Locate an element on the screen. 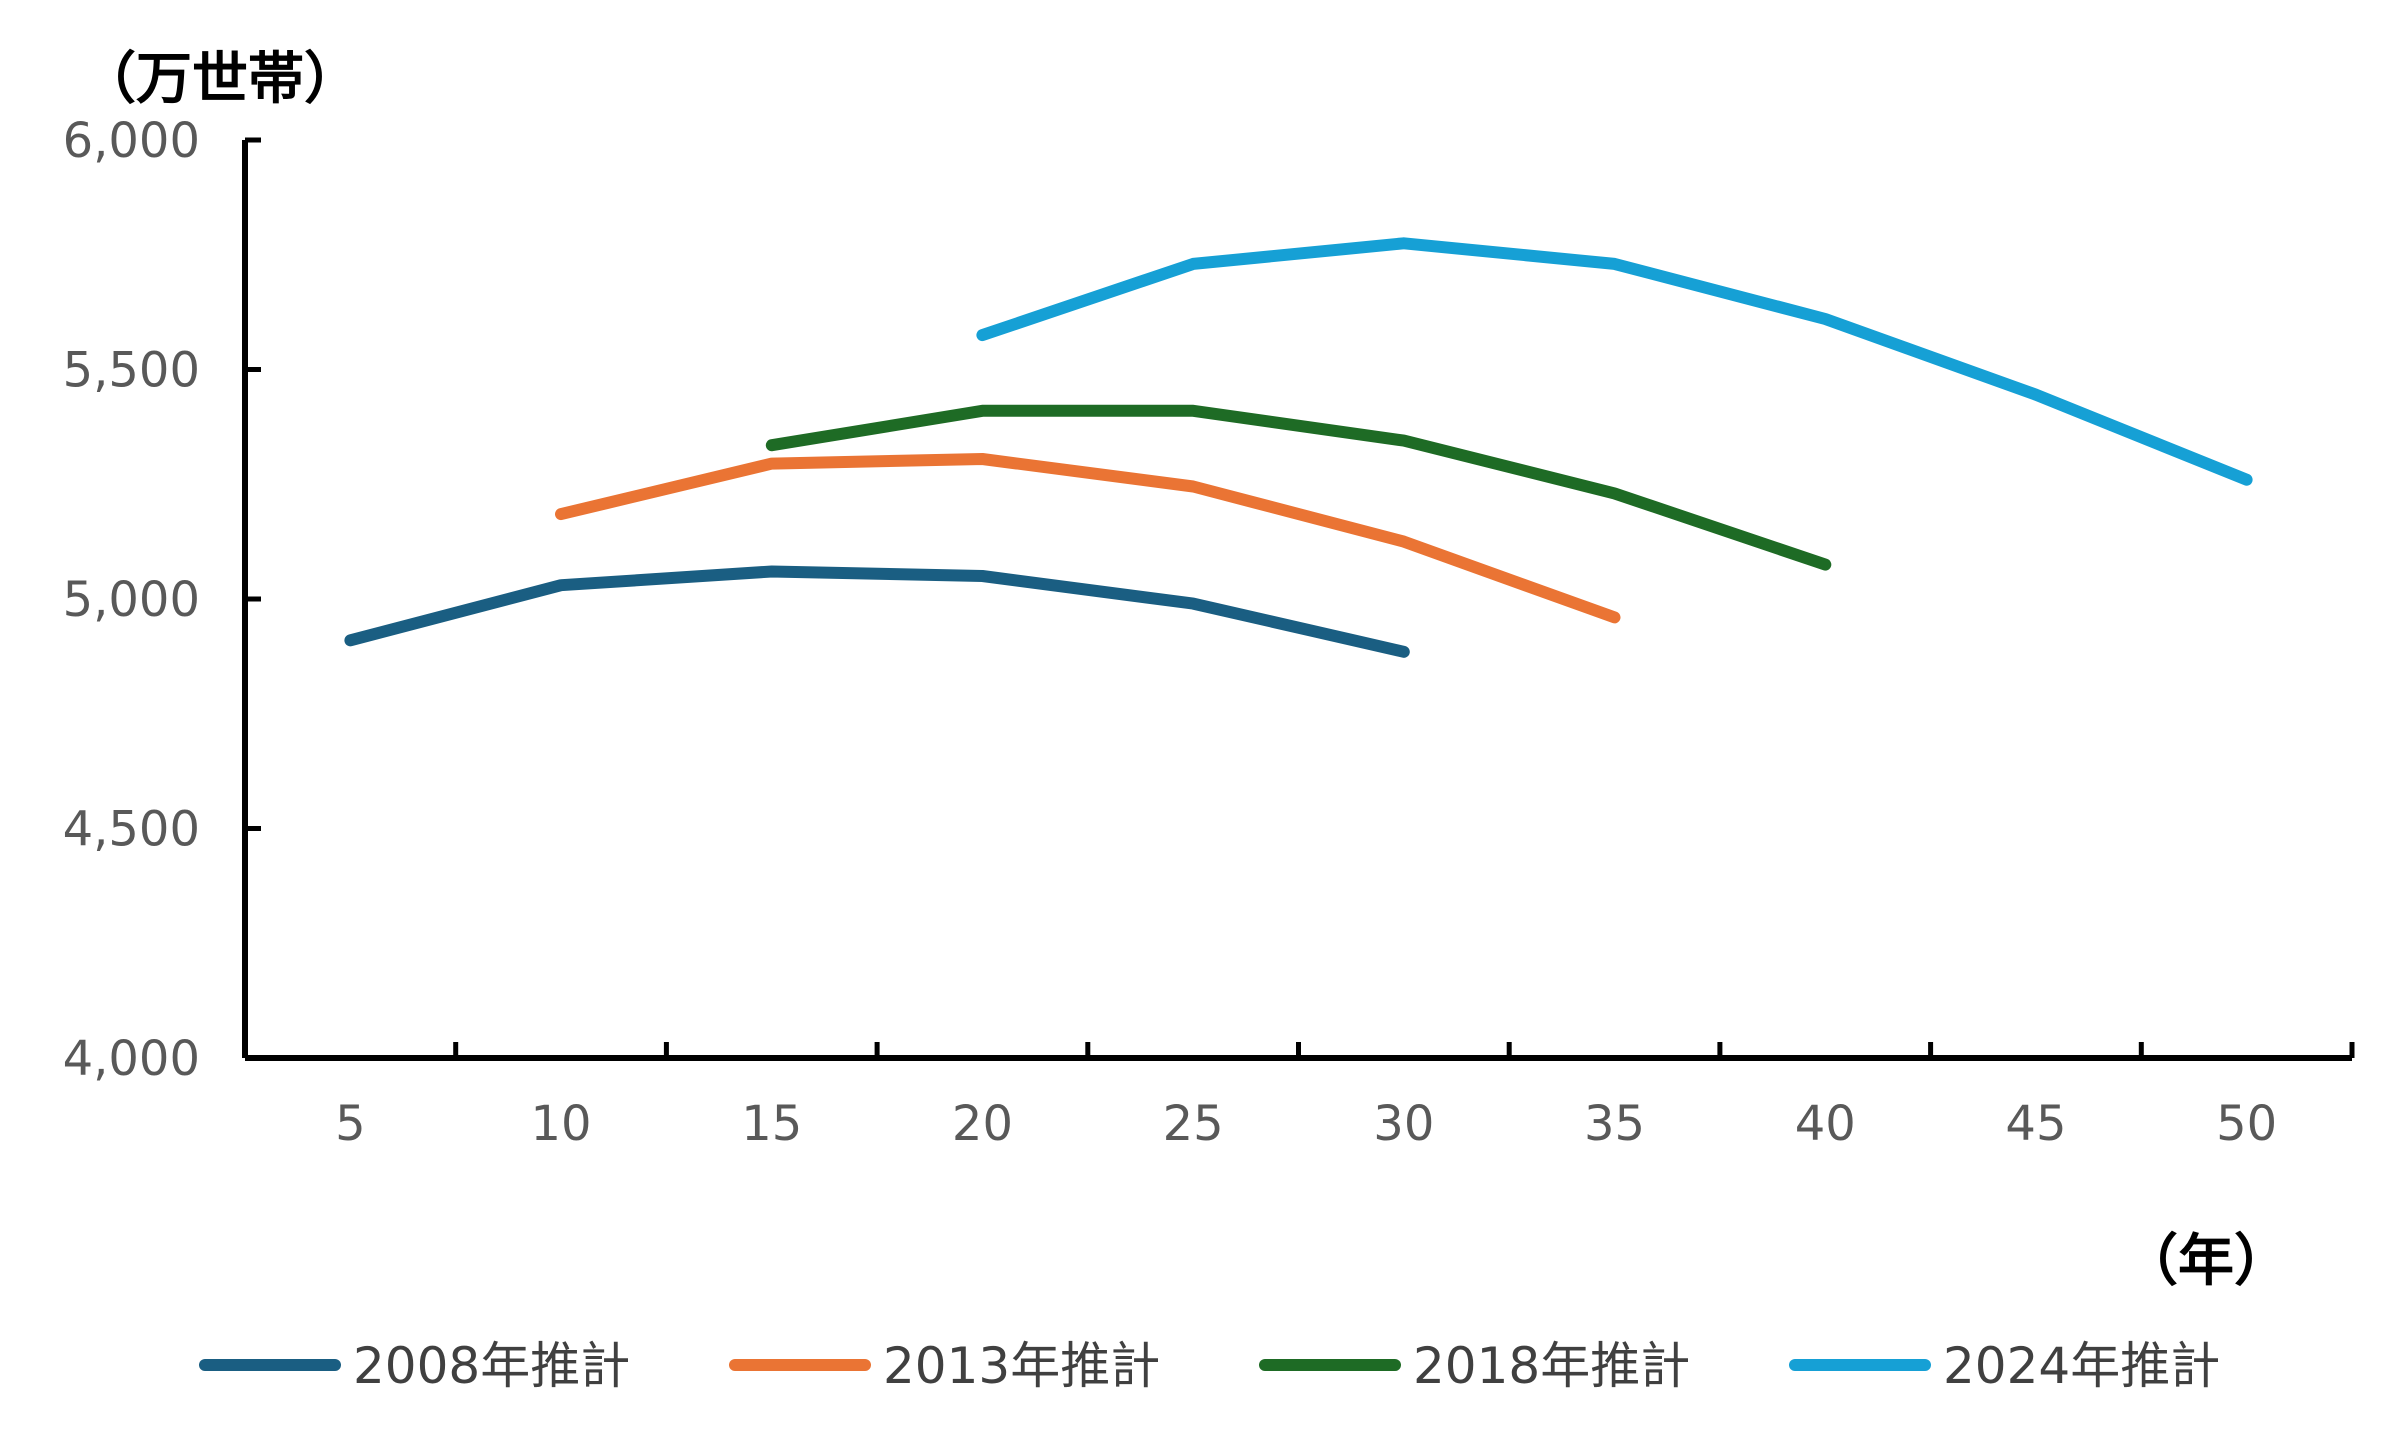 The height and width of the screenshot is (1438, 2397). legend: 2008年推計 2013年推計 2018年推計 2024年推計 is located at coordinates (1209, 1366).